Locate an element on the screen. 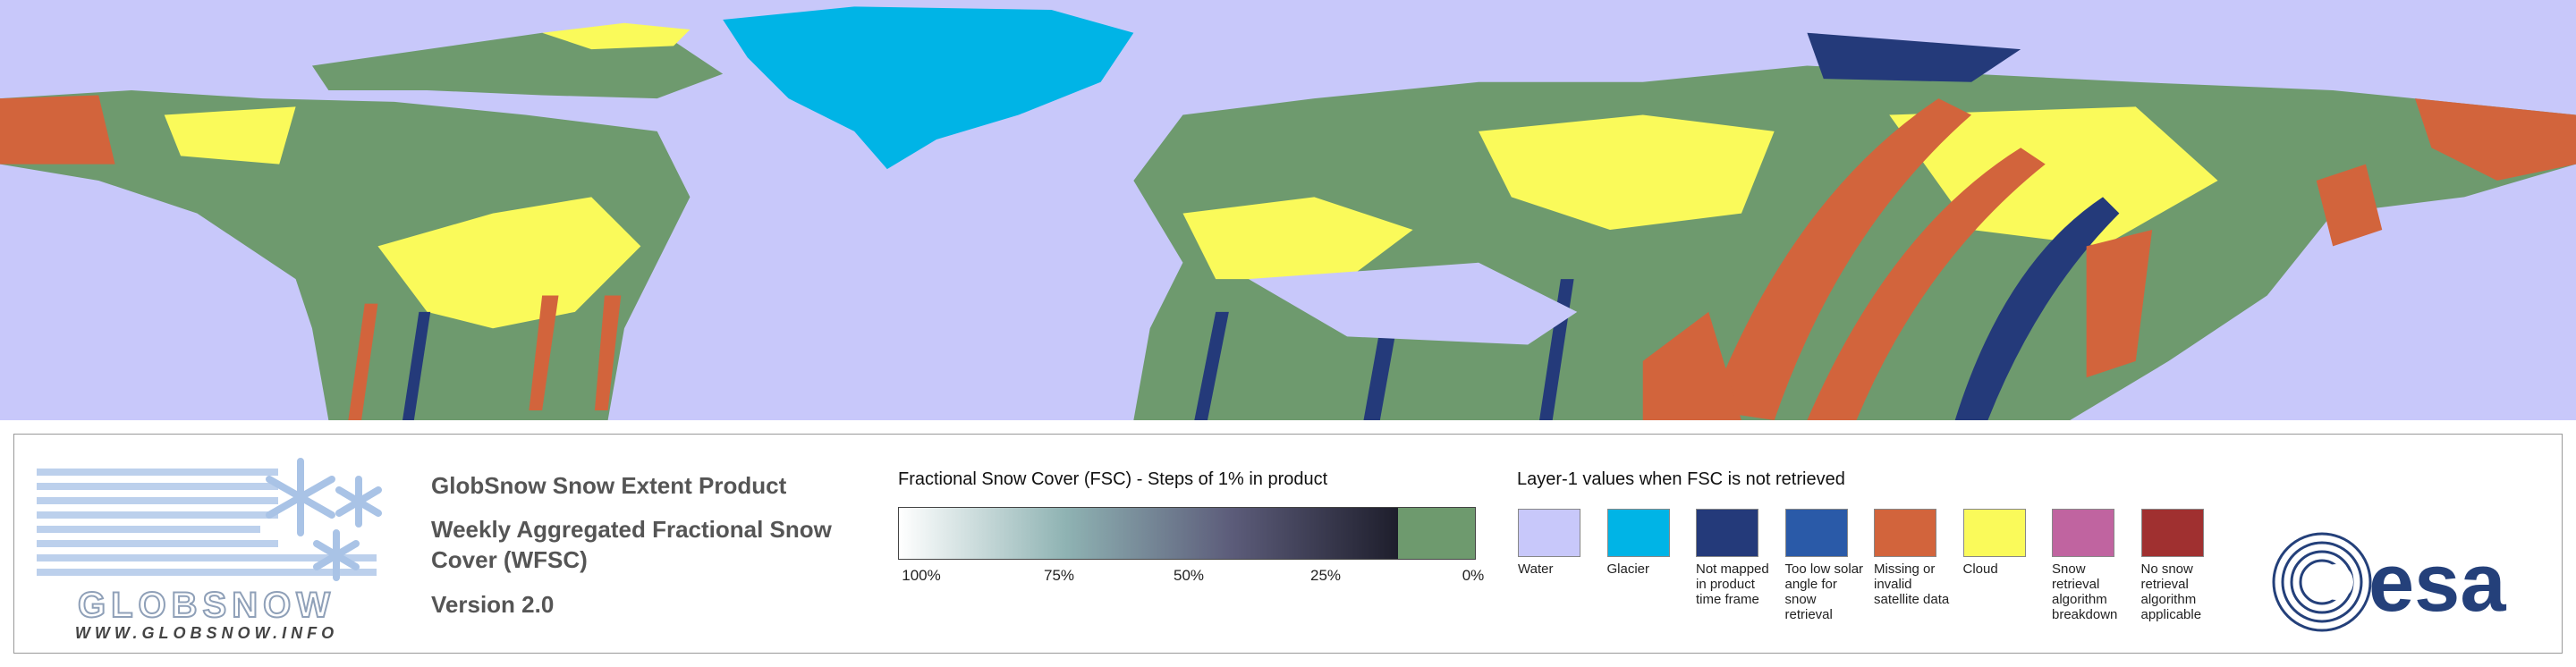 The image size is (2576, 667). globsnow-logo: GLOBSNOW WWW.GLOBSNOW.INFO is located at coordinates (209, 549).